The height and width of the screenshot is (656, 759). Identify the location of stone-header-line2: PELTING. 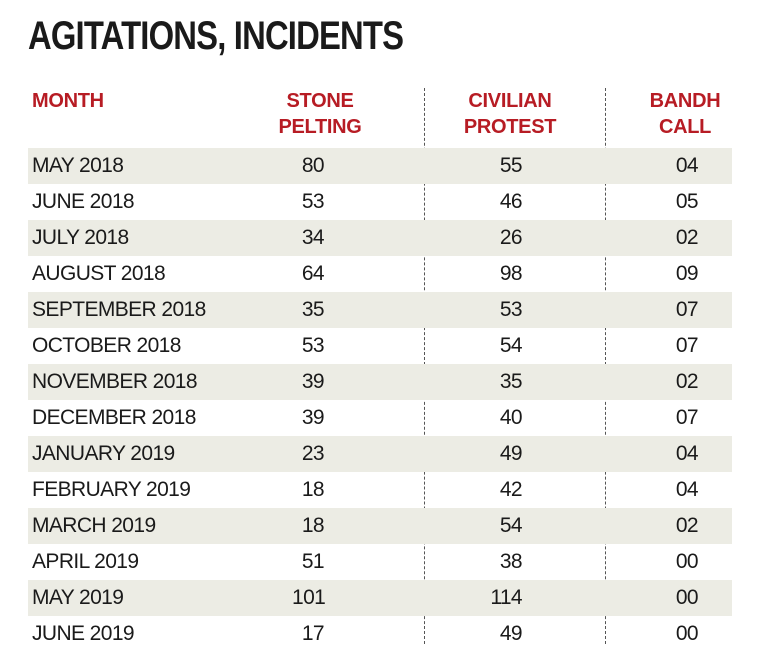
(320, 127).